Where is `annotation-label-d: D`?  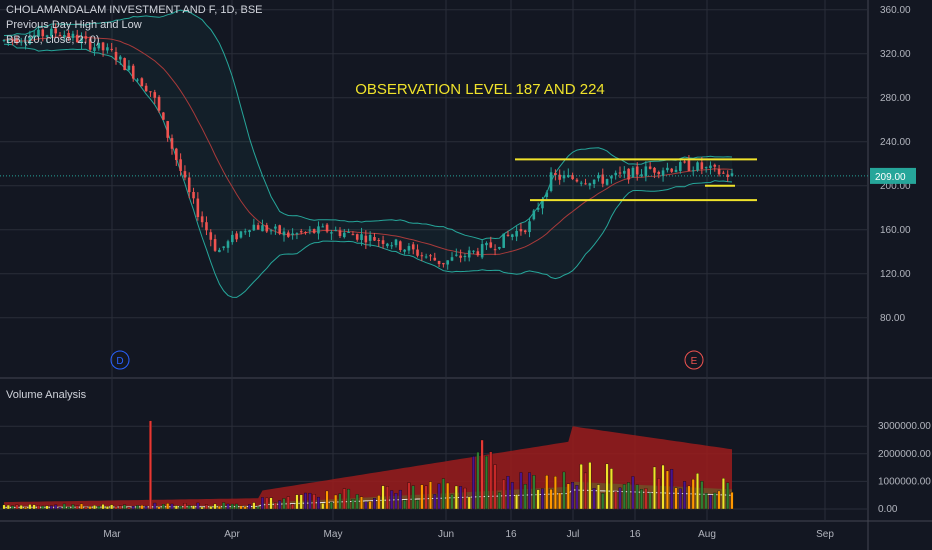
annotation-label-d: D is located at coordinates (119, 361).